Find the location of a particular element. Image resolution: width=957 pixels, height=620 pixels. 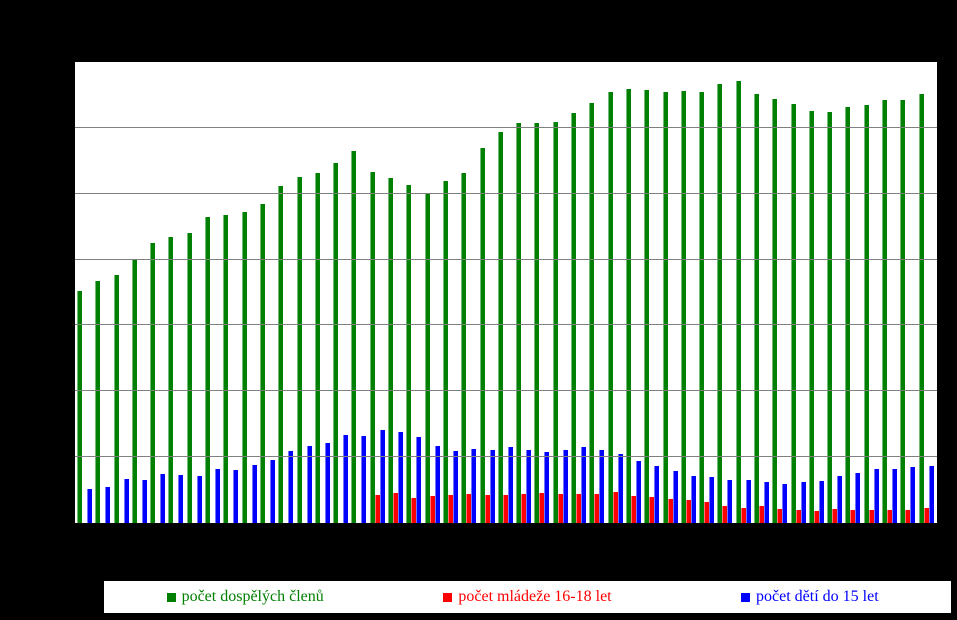

legend-label-adults: počet dospělých členů is located at coordinates (252, 596).